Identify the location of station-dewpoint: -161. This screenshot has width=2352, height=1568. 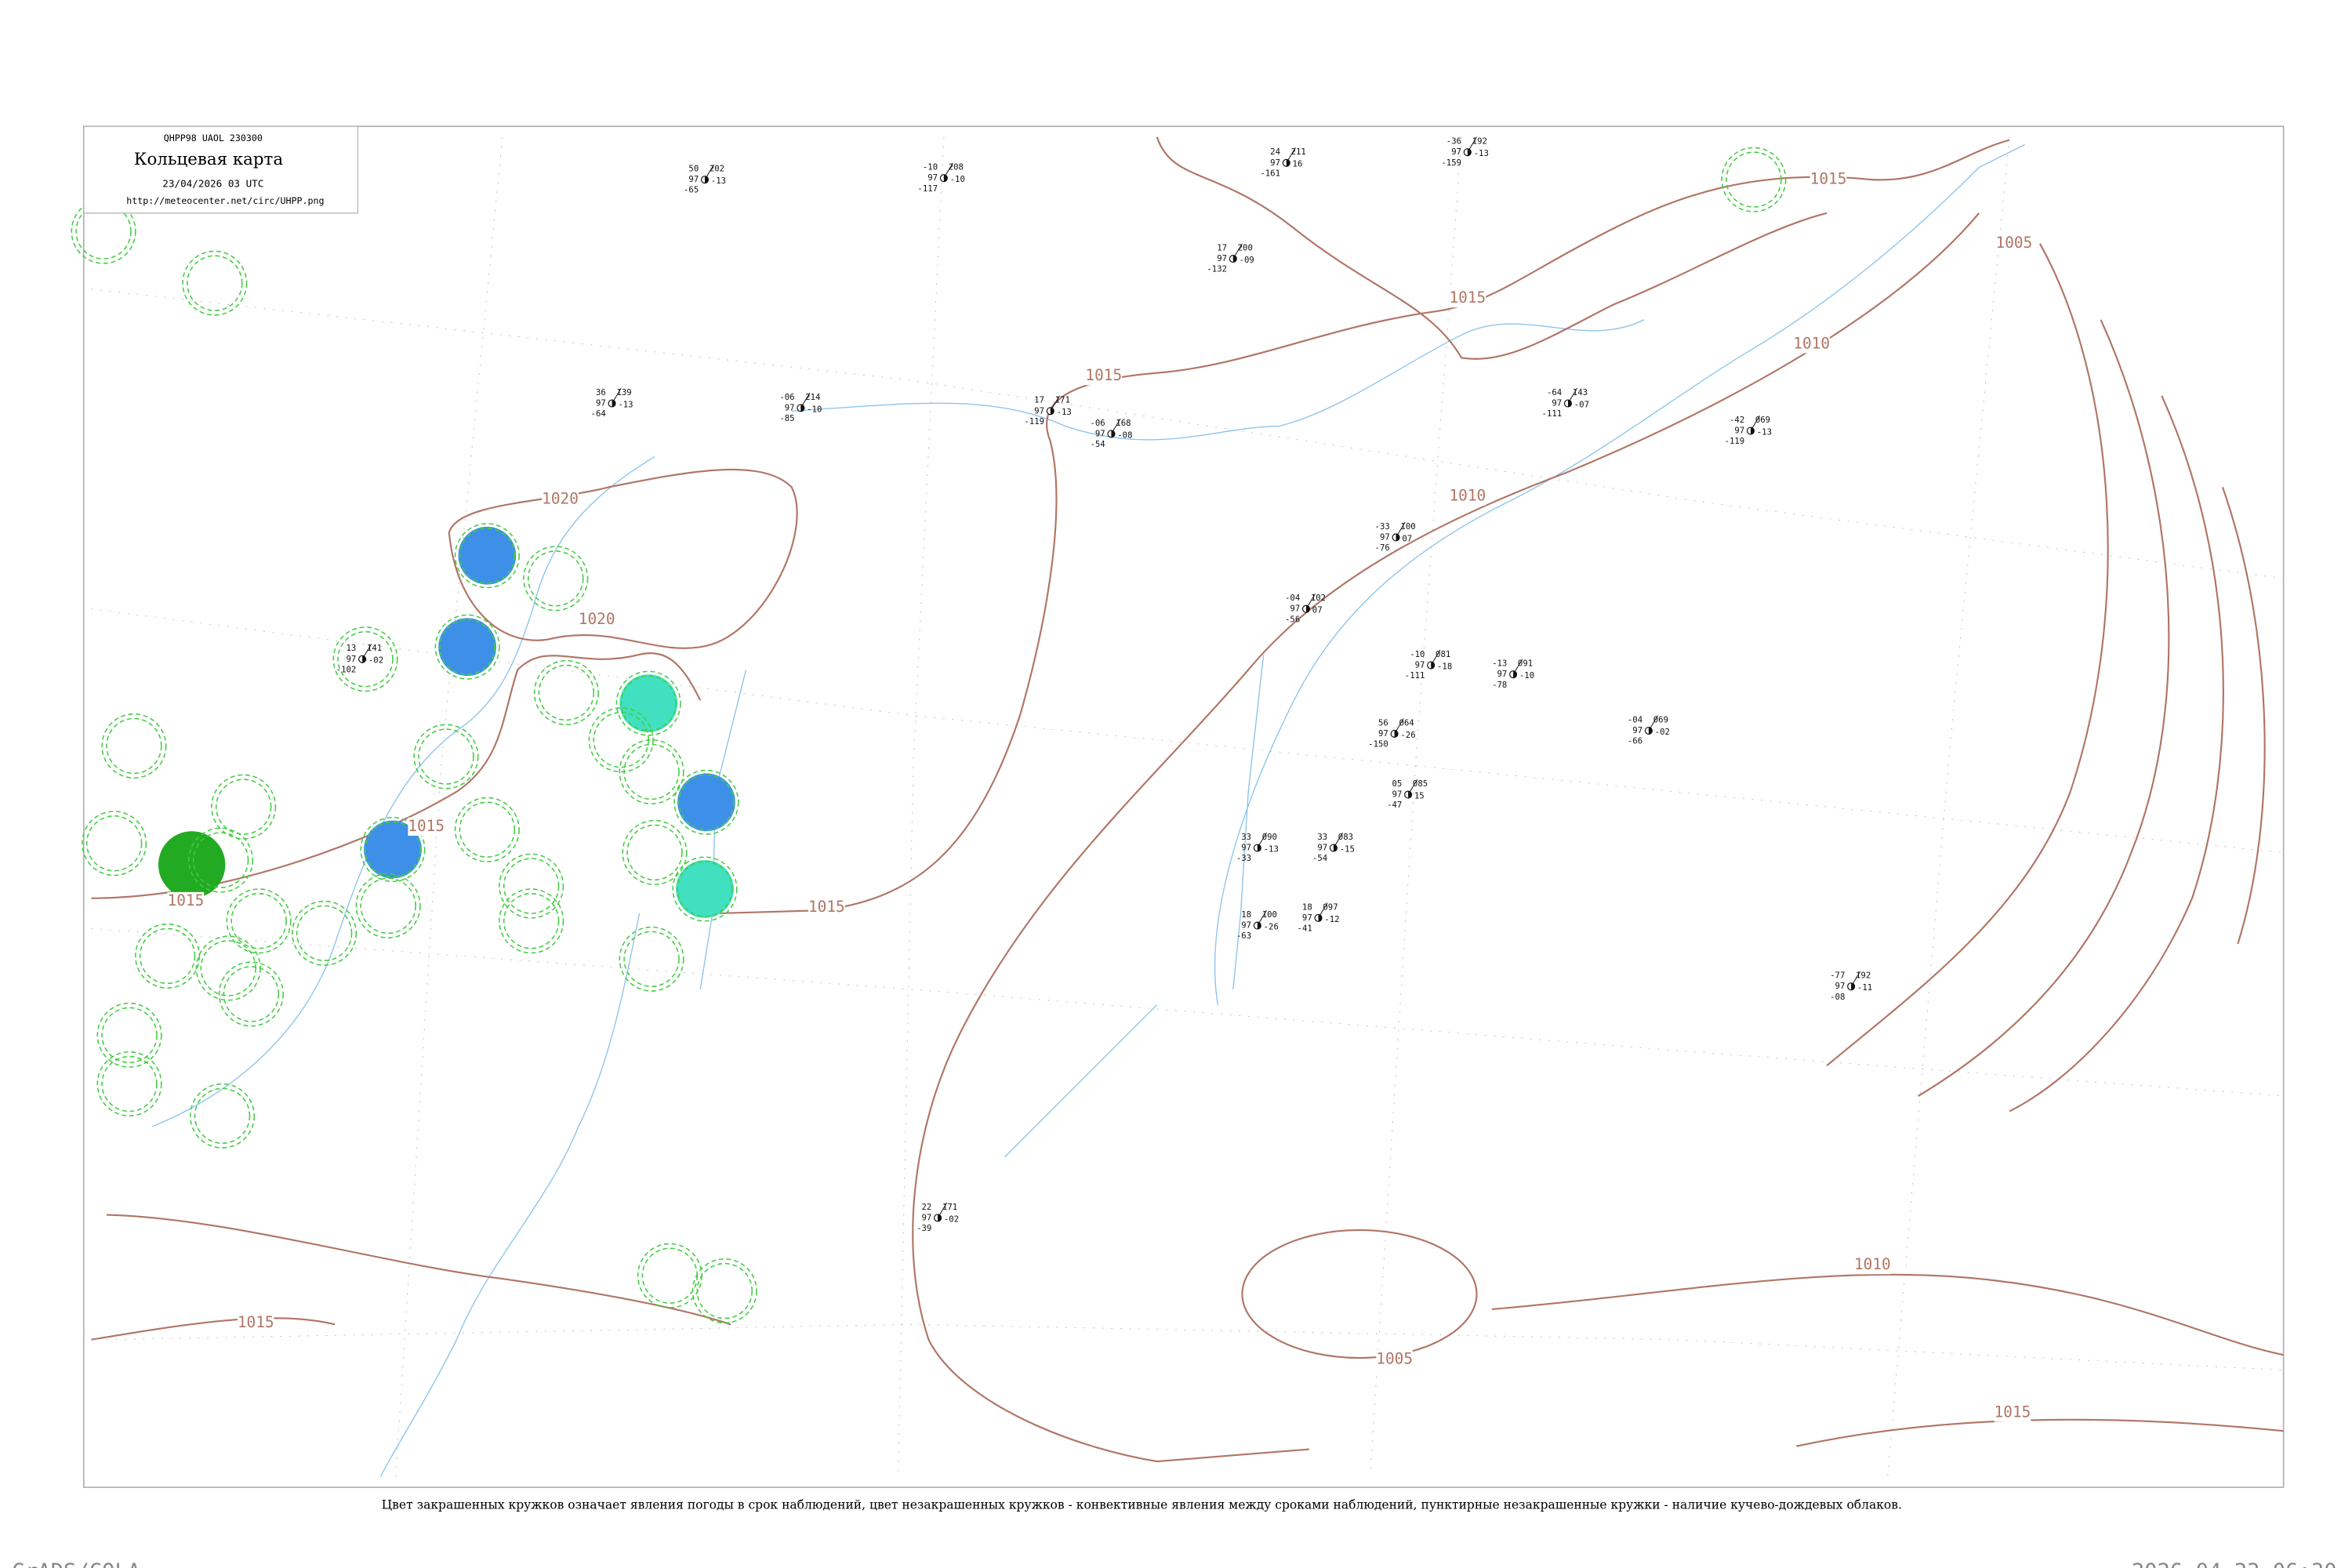
(1270, 173).